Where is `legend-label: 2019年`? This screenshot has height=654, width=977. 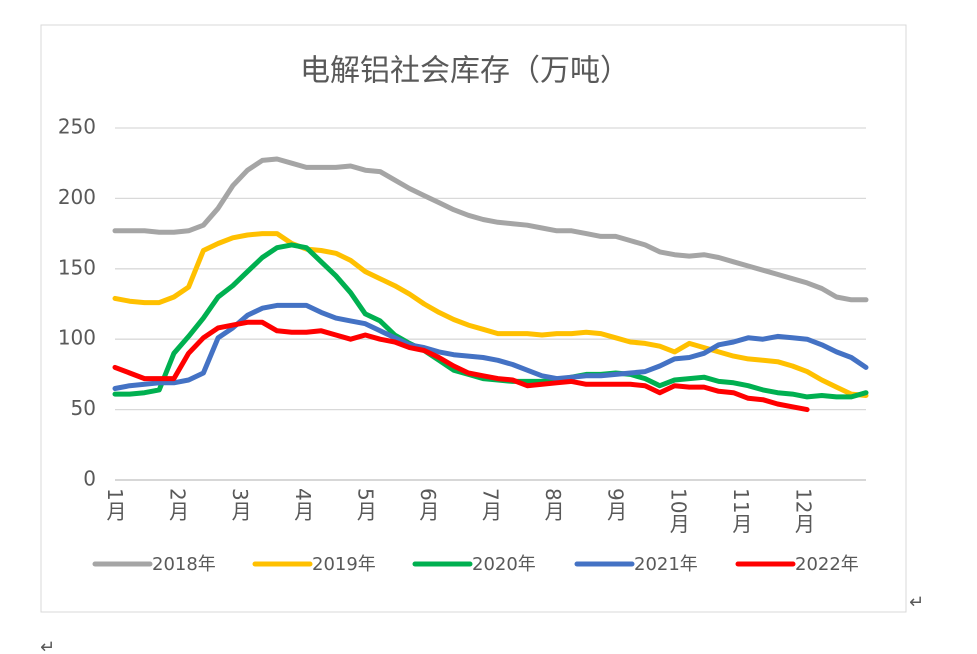 legend-label: 2019年 is located at coordinates (344, 564).